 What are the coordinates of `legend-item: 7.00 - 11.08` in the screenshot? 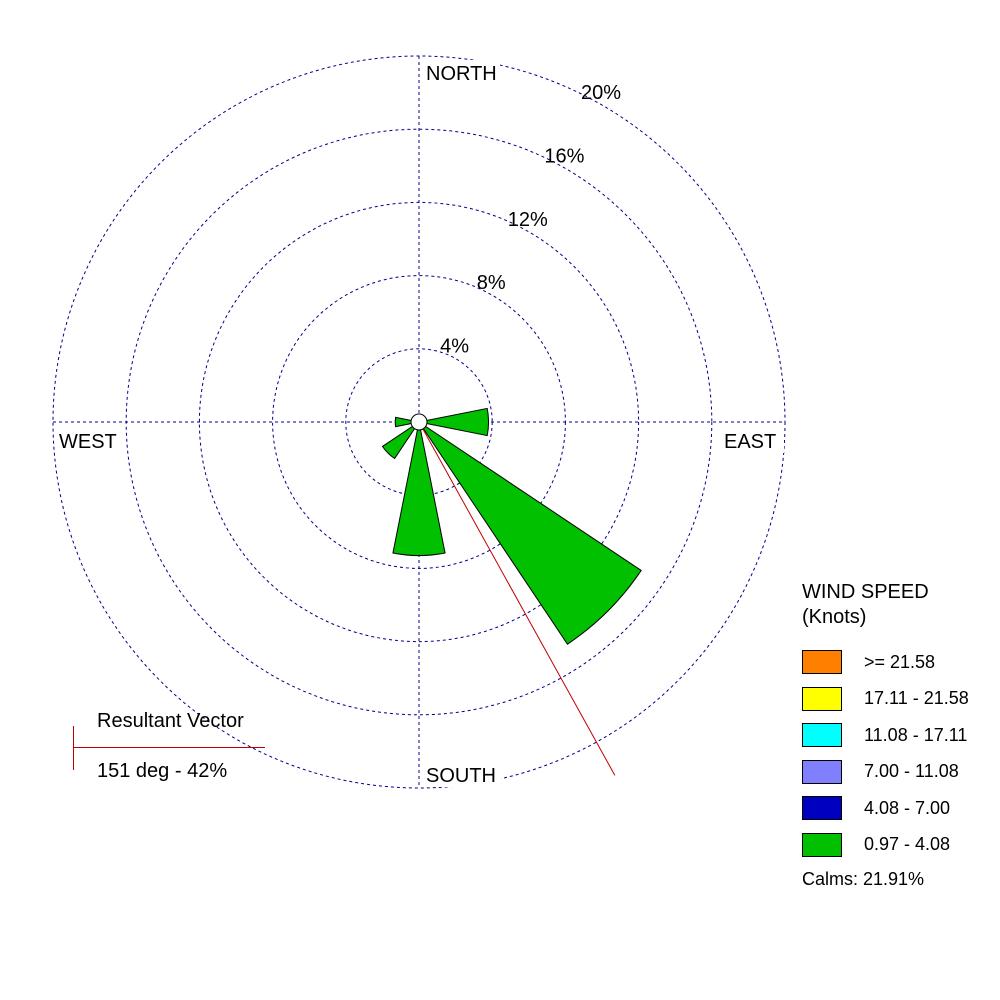 It's located at (897, 772).